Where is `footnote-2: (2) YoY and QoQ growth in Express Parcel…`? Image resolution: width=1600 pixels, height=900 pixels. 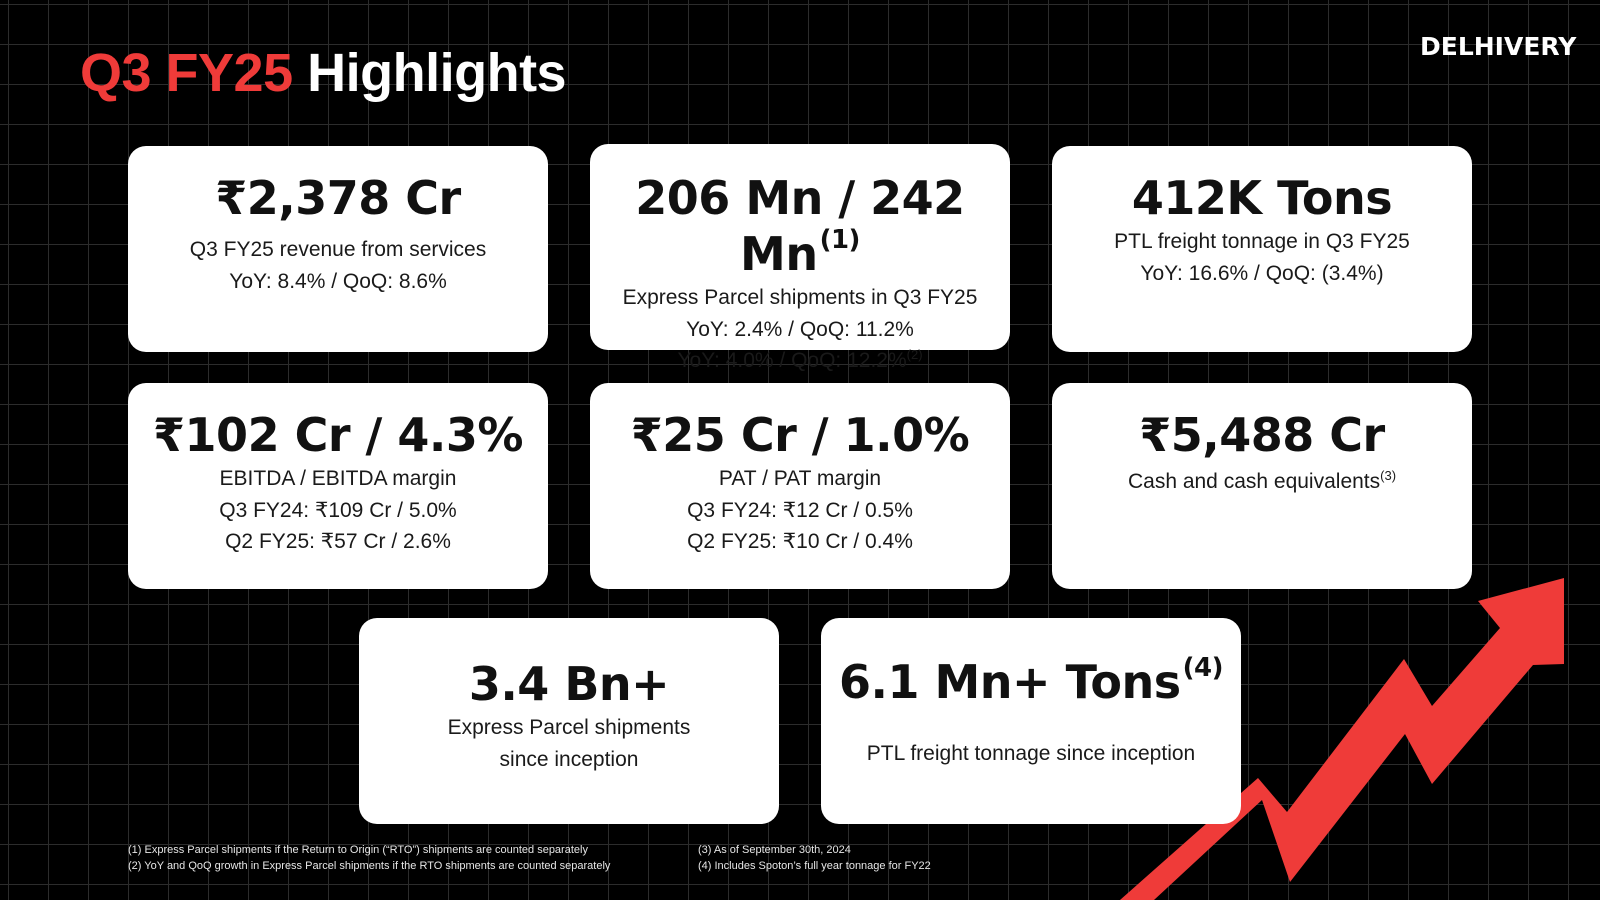 footnote-2: (2) YoY and QoQ growth in Express Parcel… is located at coordinates (369, 866).